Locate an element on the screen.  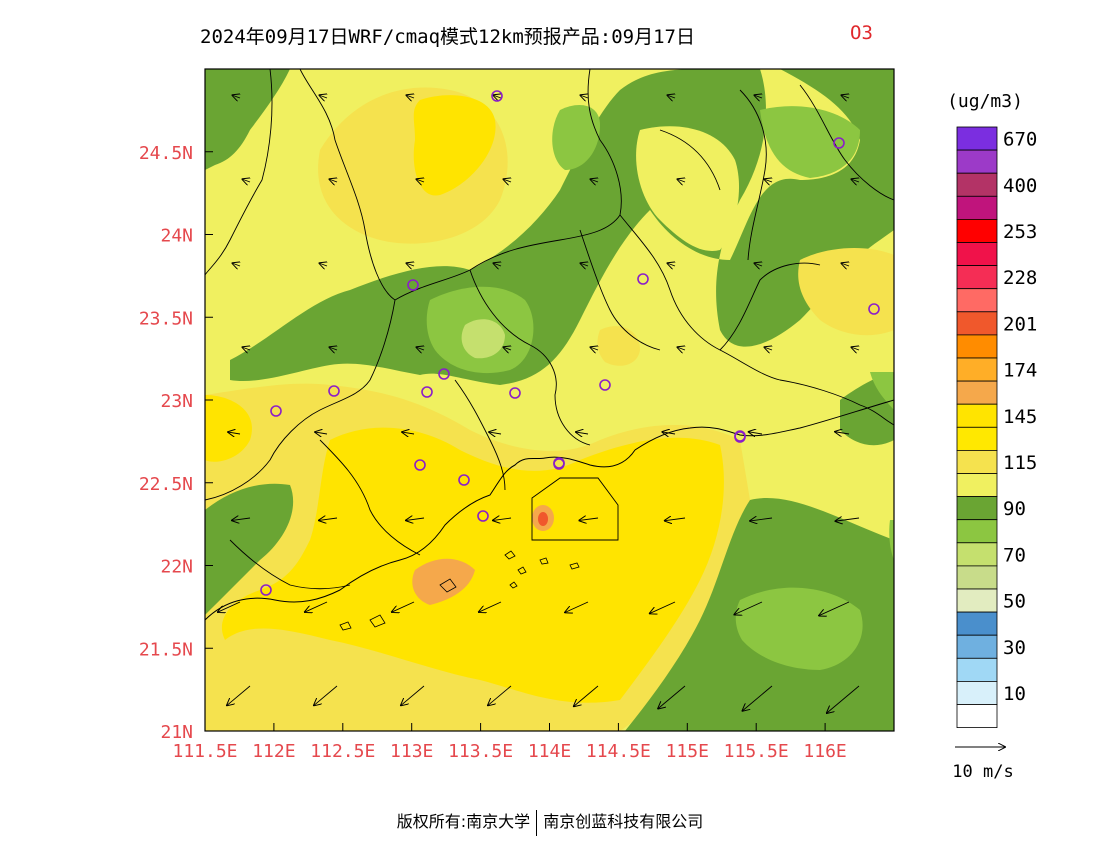
field-region-orange-light is located at coordinates (443, 581).